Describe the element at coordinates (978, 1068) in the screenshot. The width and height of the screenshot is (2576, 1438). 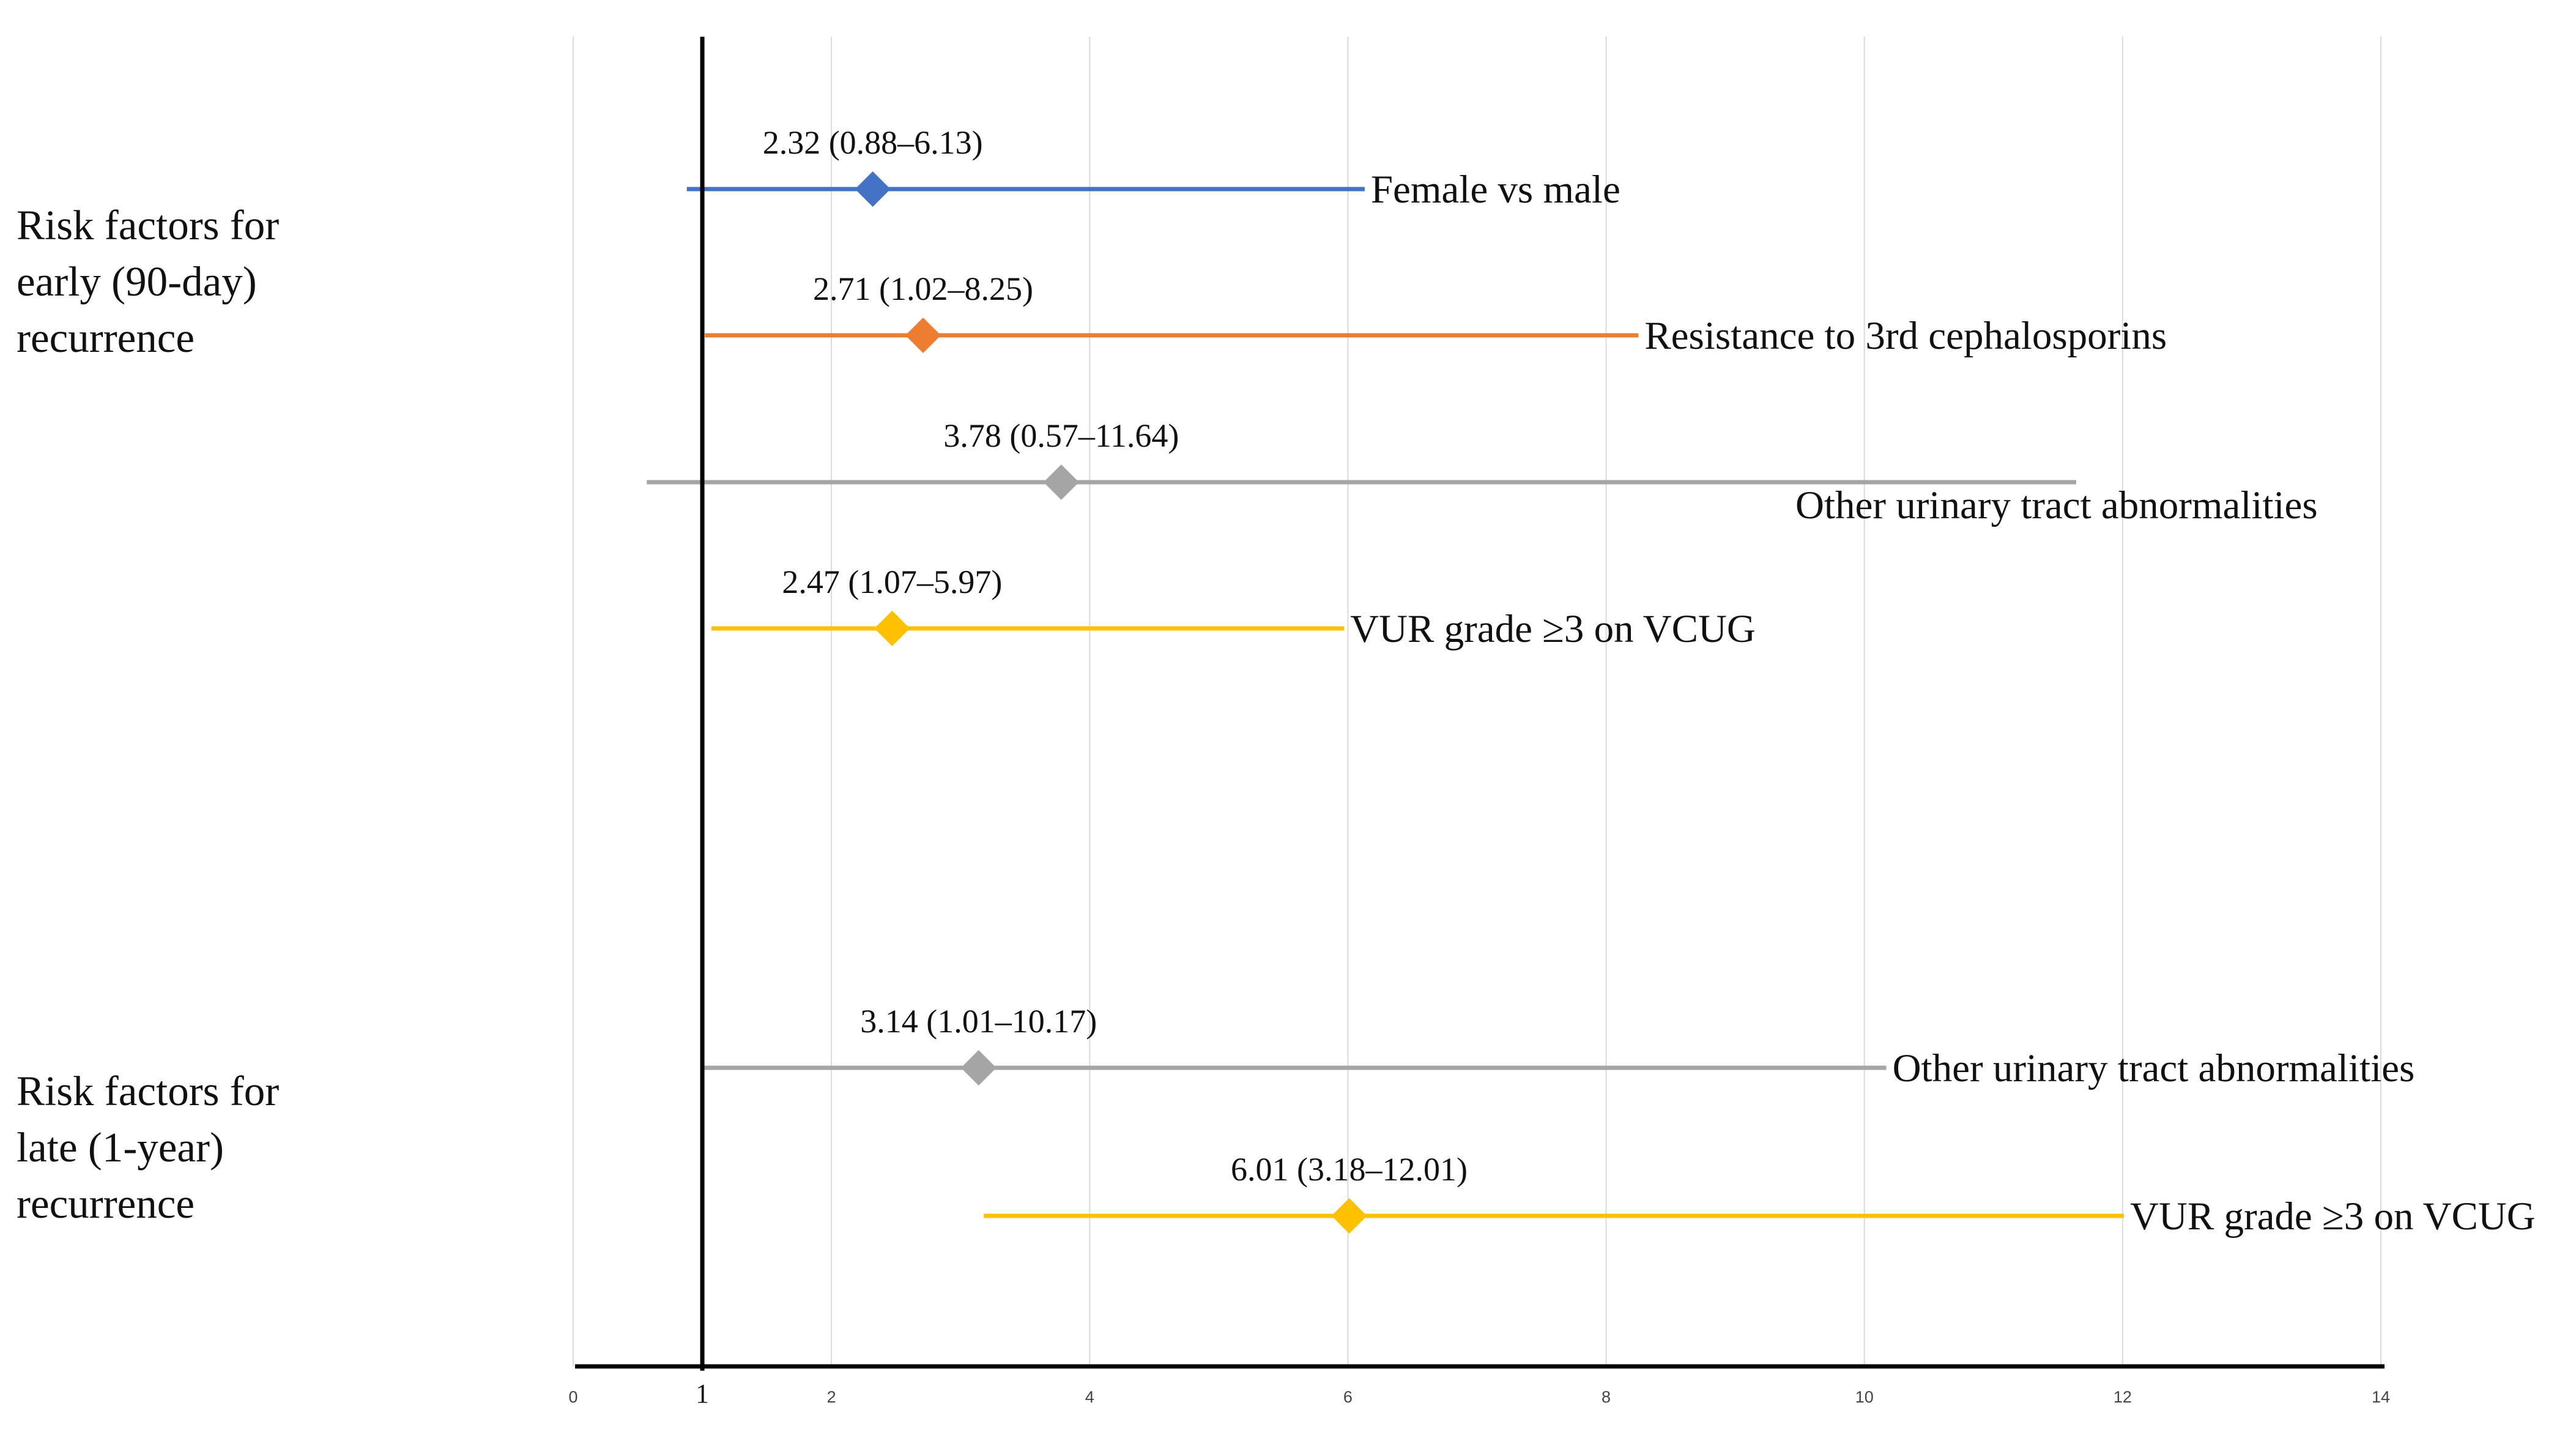
I see `estimate-marker-g2-r1` at that location.